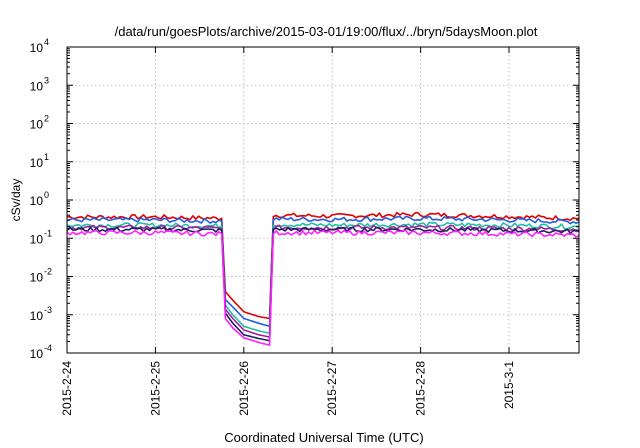 The image size is (640, 448). I want to click on y-tick-exponent: 2, so click(46, 119).